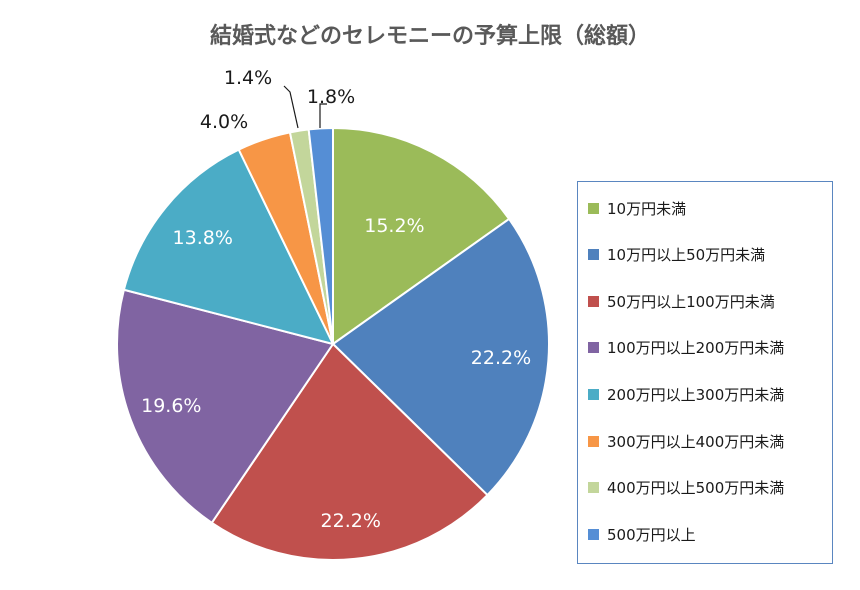 The image size is (860, 590). I want to click on legend-item-8: 500万円以上, so click(642, 534).